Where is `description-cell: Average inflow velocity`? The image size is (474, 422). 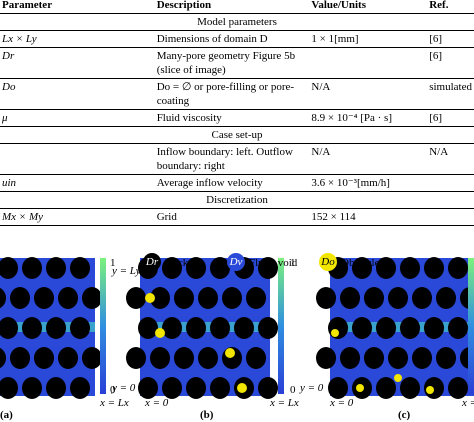 description-cell: Average inflow velocity is located at coordinates (232, 183).